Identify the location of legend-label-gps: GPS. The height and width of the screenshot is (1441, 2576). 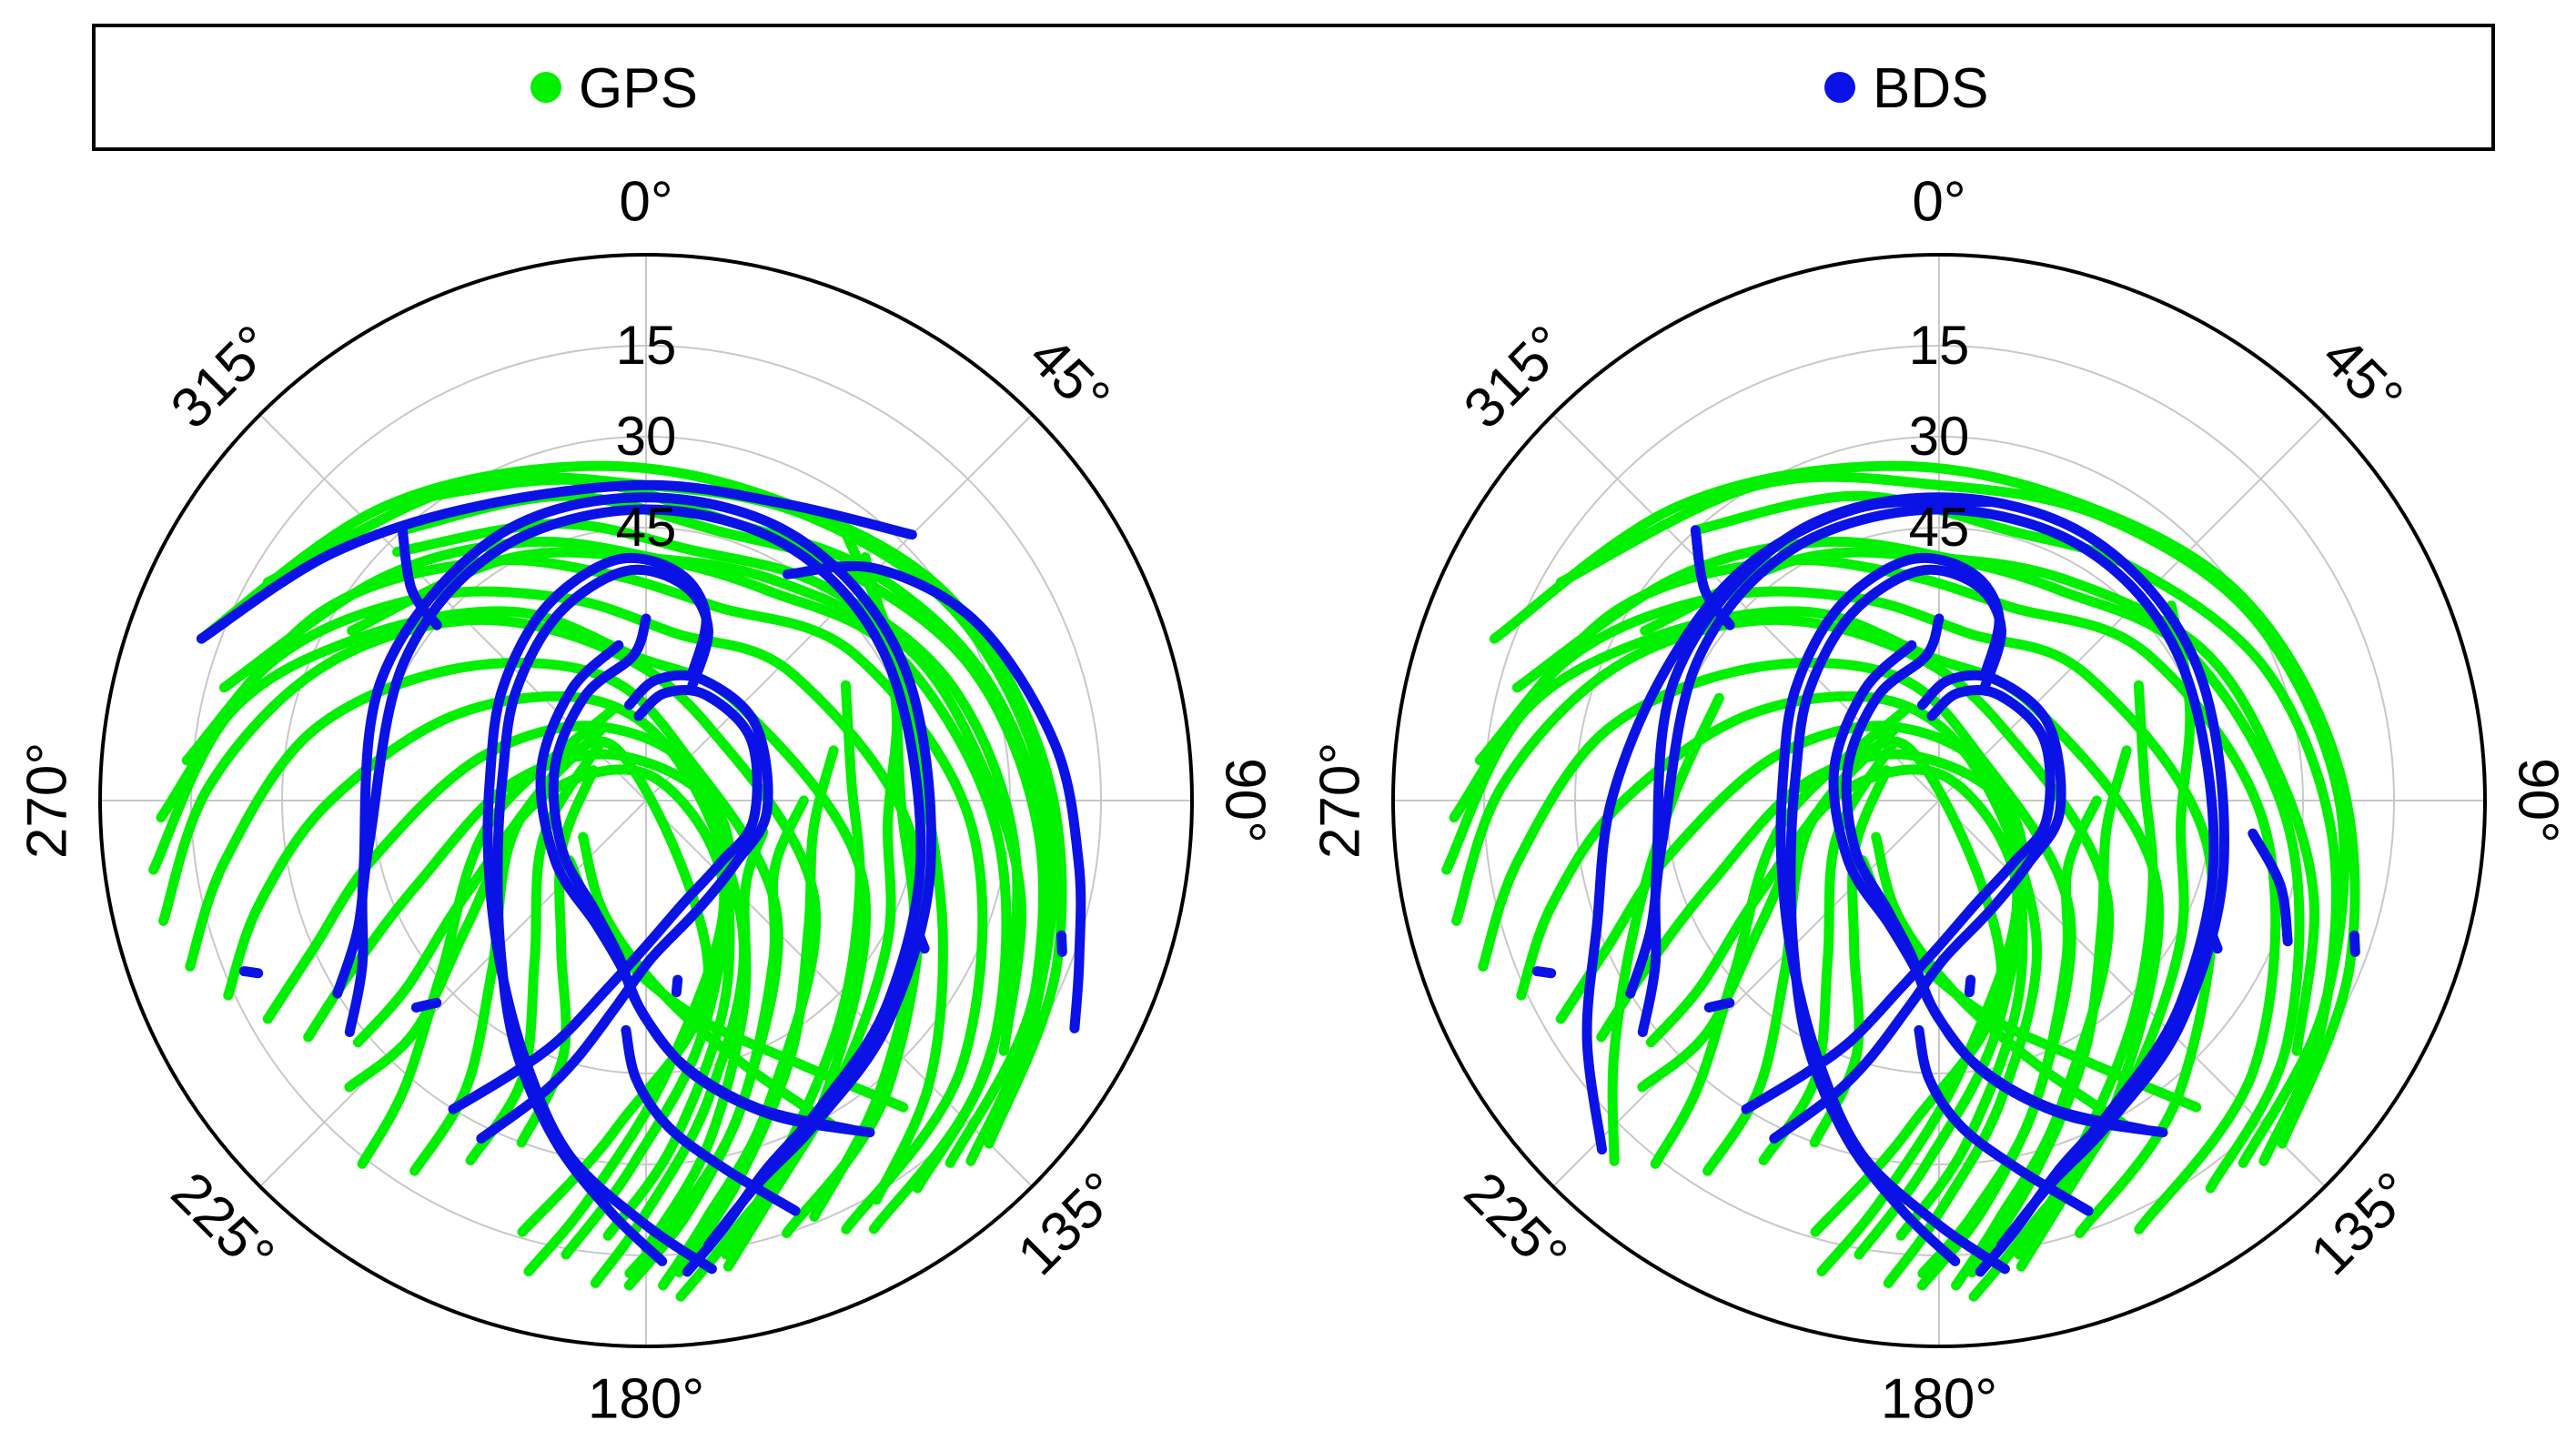
(638, 88).